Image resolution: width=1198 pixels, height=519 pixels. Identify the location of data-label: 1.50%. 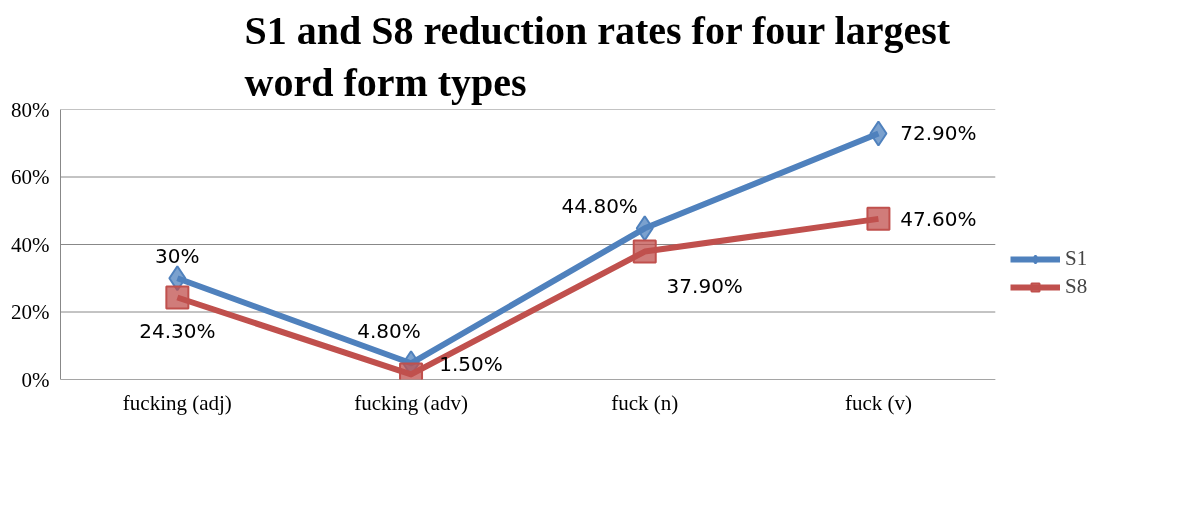
(471, 364).